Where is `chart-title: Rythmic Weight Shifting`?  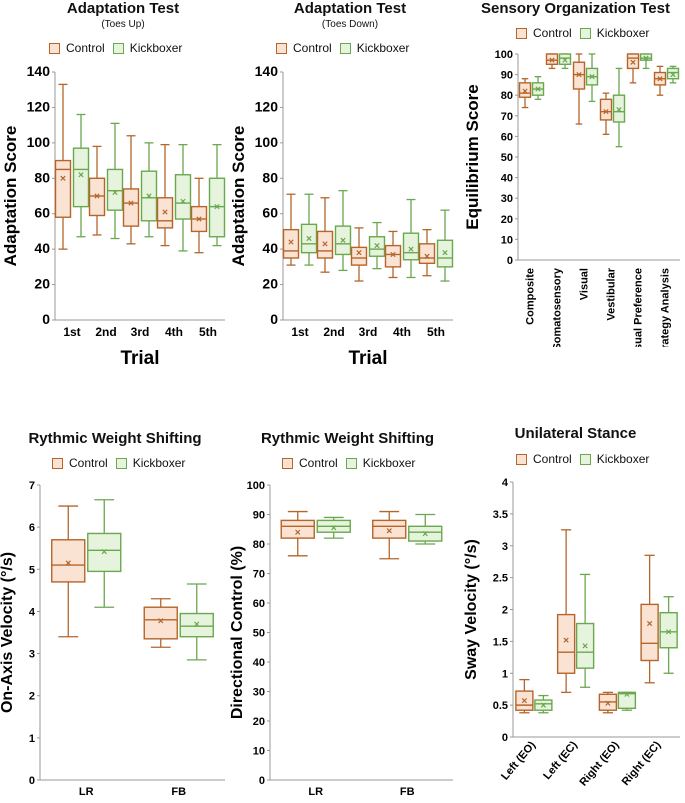 chart-title: Rythmic Weight Shifting is located at coordinates (115, 438).